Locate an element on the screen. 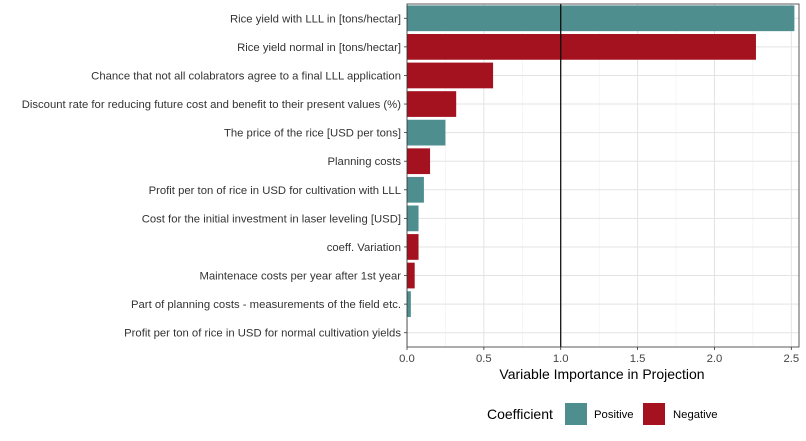  legend-label-negative: Negative is located at coordinates (695, 415).